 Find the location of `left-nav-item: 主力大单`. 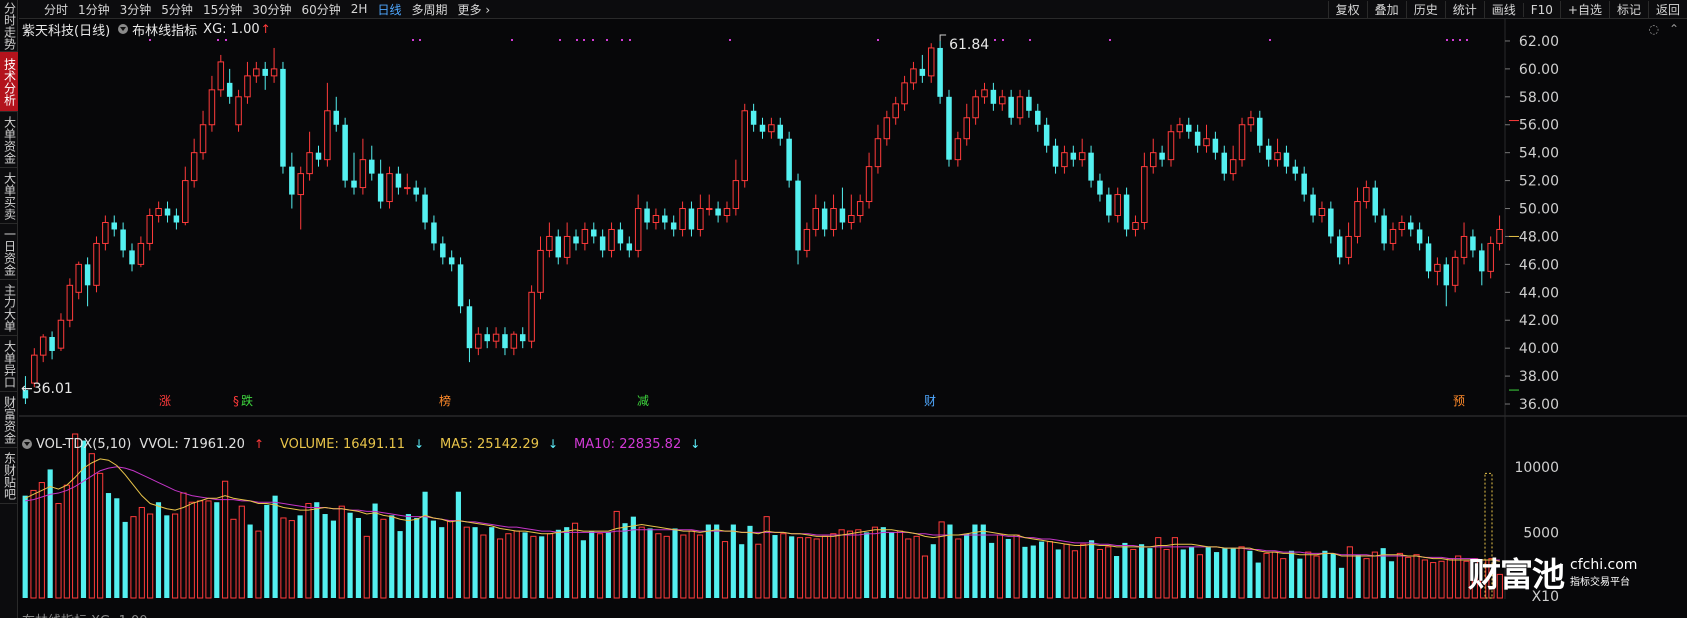

left-nav-item: 主力大单 is located at coordinates (9, 308).